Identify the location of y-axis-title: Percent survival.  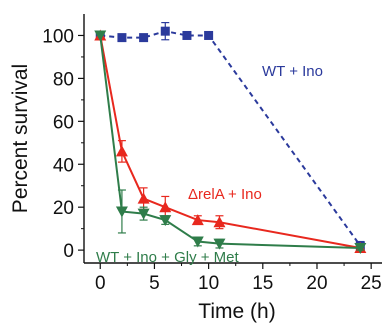
(20, 138).